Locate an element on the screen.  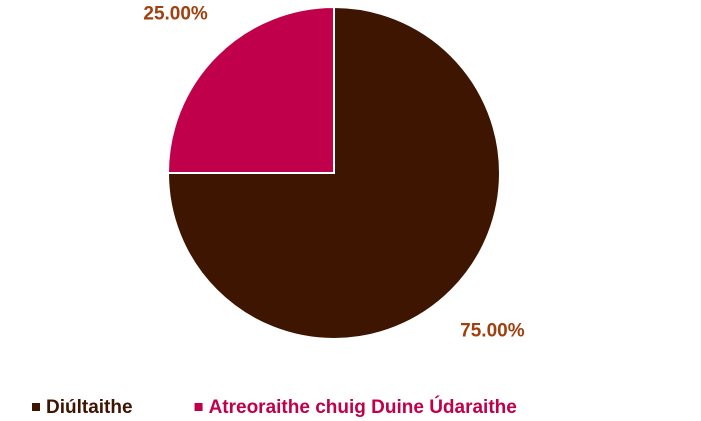
data-label: 25.00% is located at coordinates (175, 14).